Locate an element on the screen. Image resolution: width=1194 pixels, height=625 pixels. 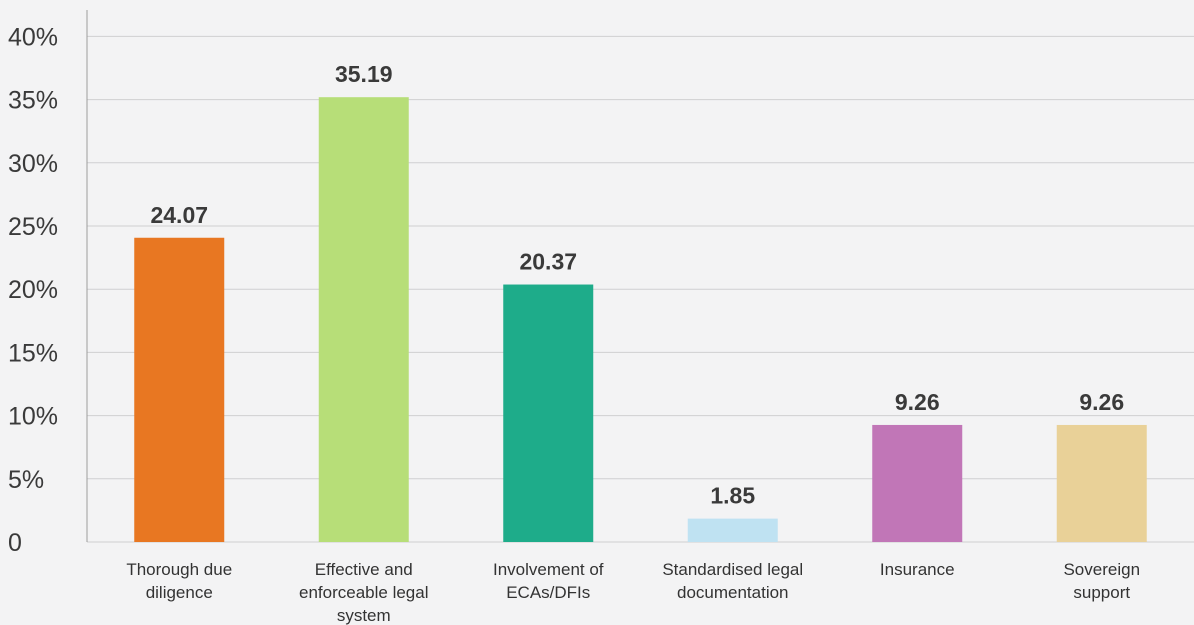
y-axis-ticks: 0 5% 10% 15% 20% 25% 30% 35% 40% is located at coordinates (33, 290).